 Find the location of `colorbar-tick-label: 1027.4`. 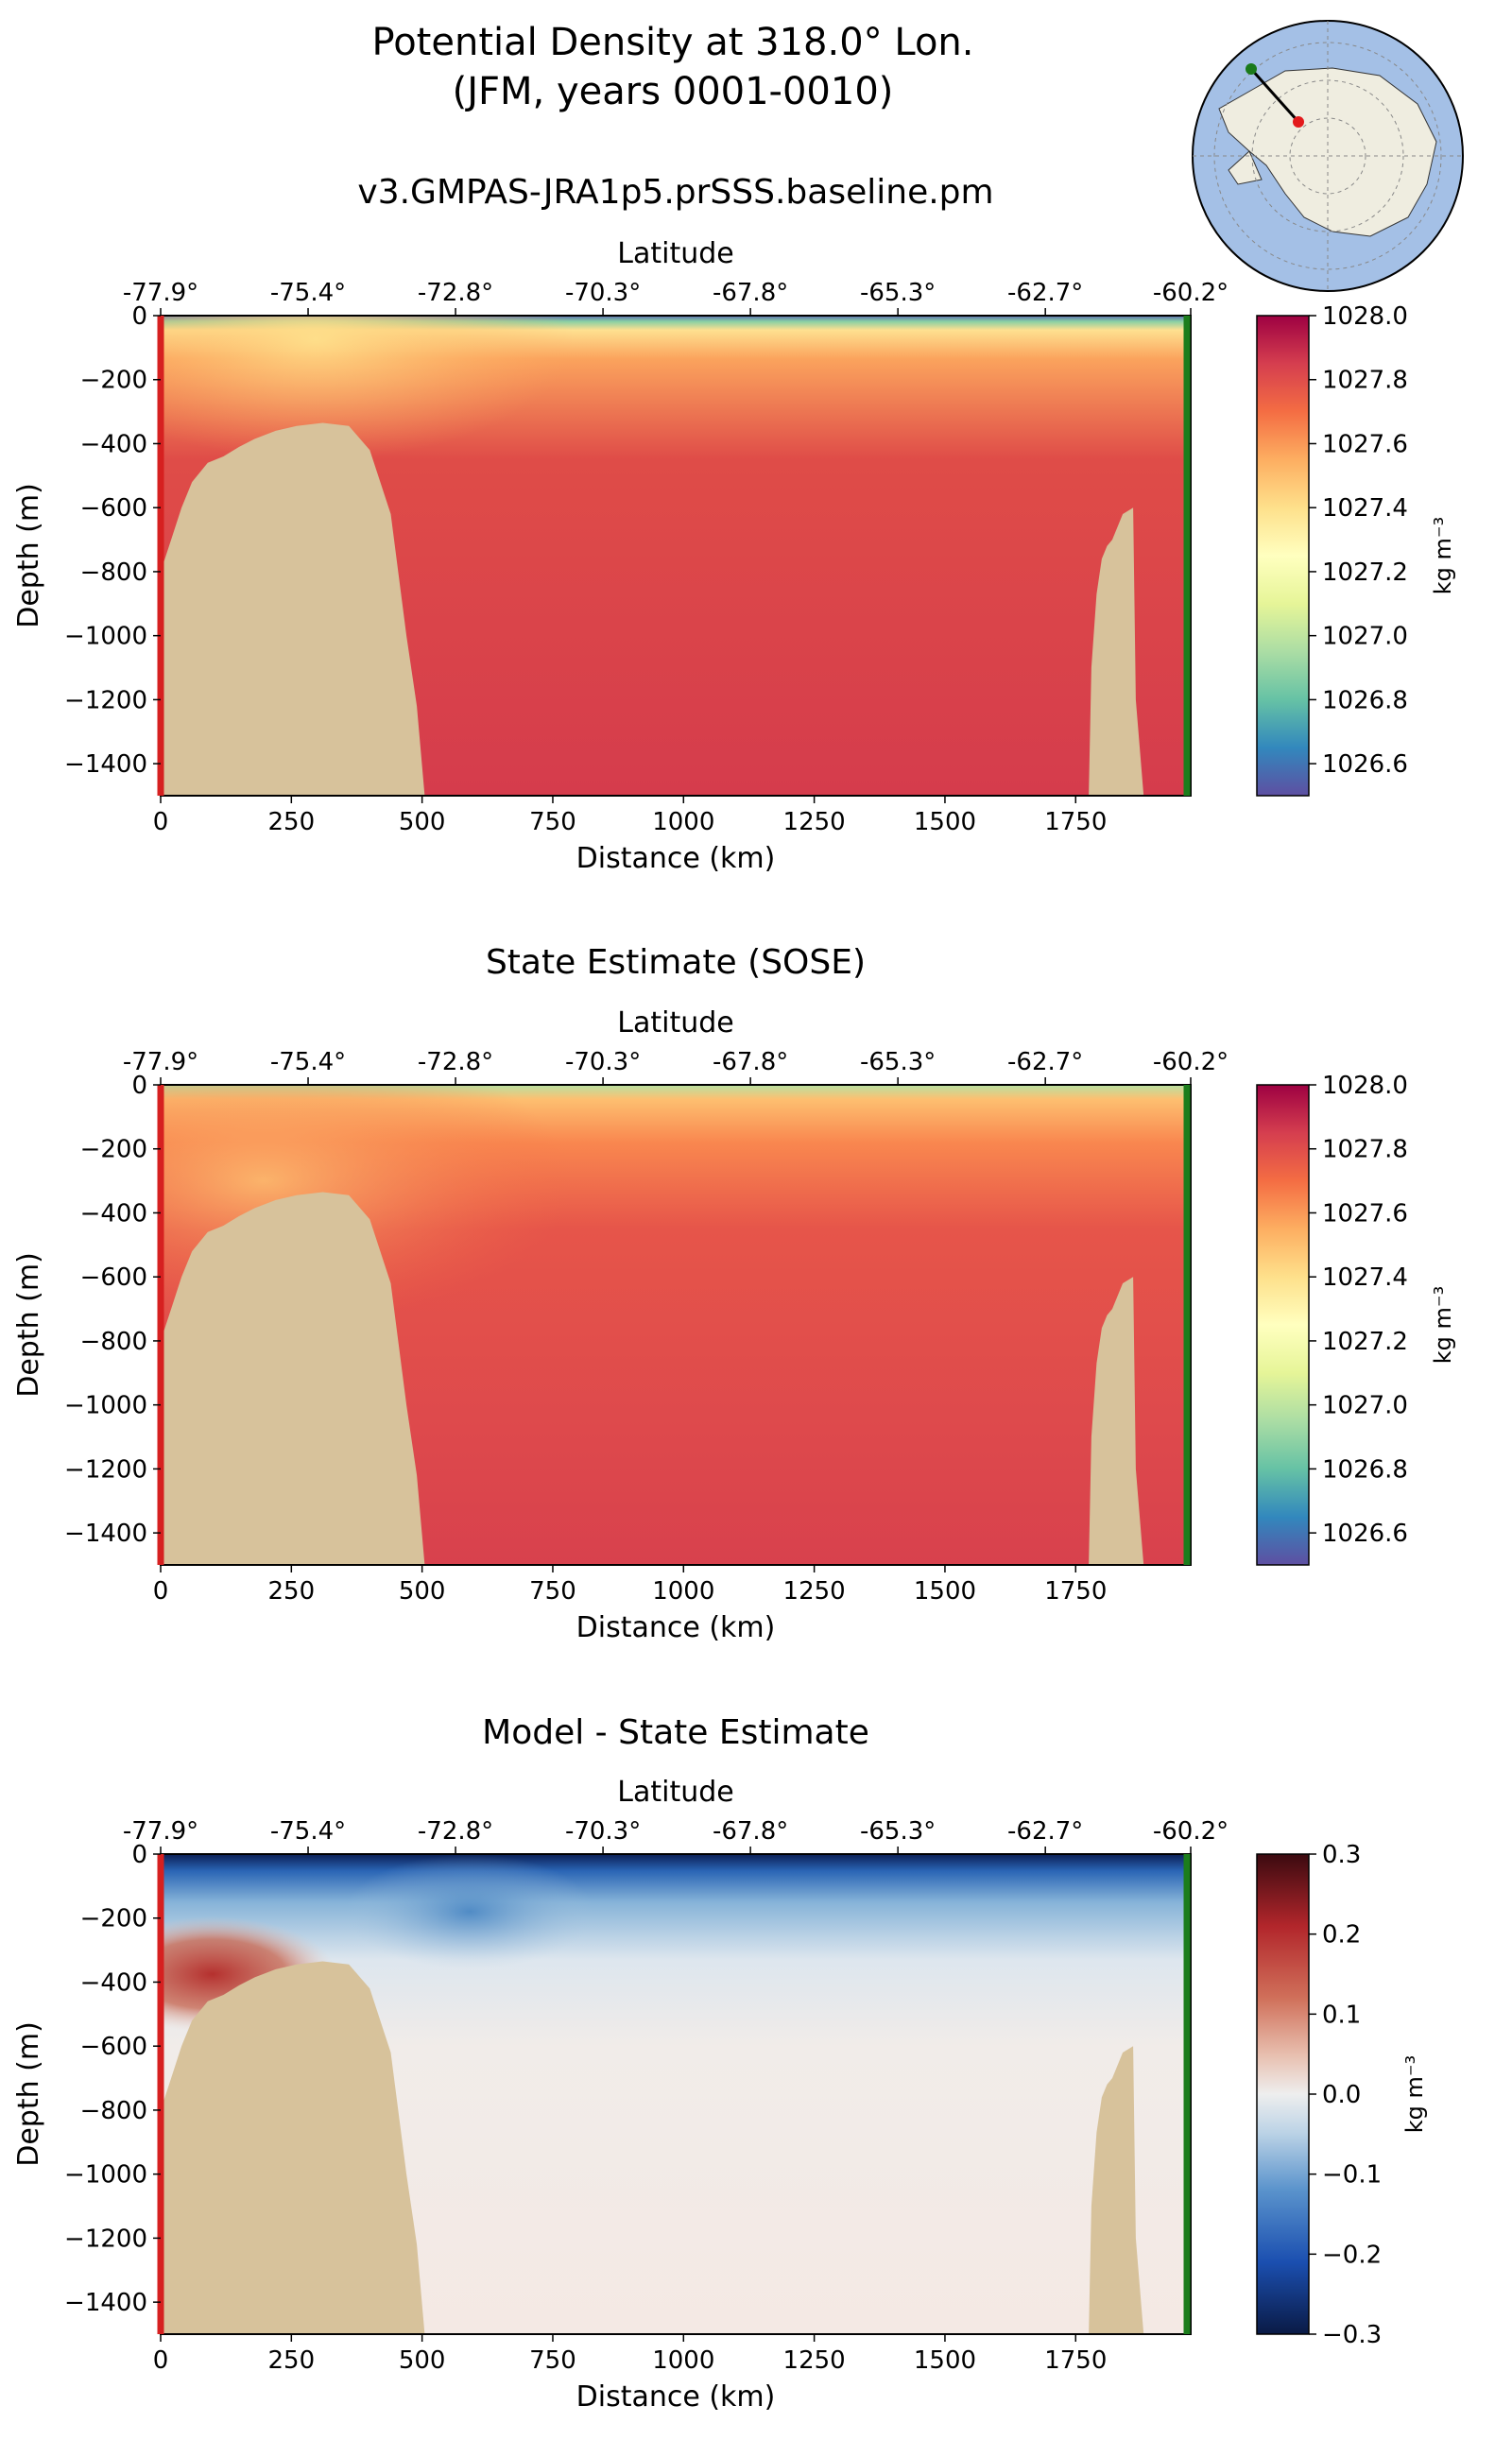

colorbar-tick-label: 1027.4 is located at coordinates (1365, 508).